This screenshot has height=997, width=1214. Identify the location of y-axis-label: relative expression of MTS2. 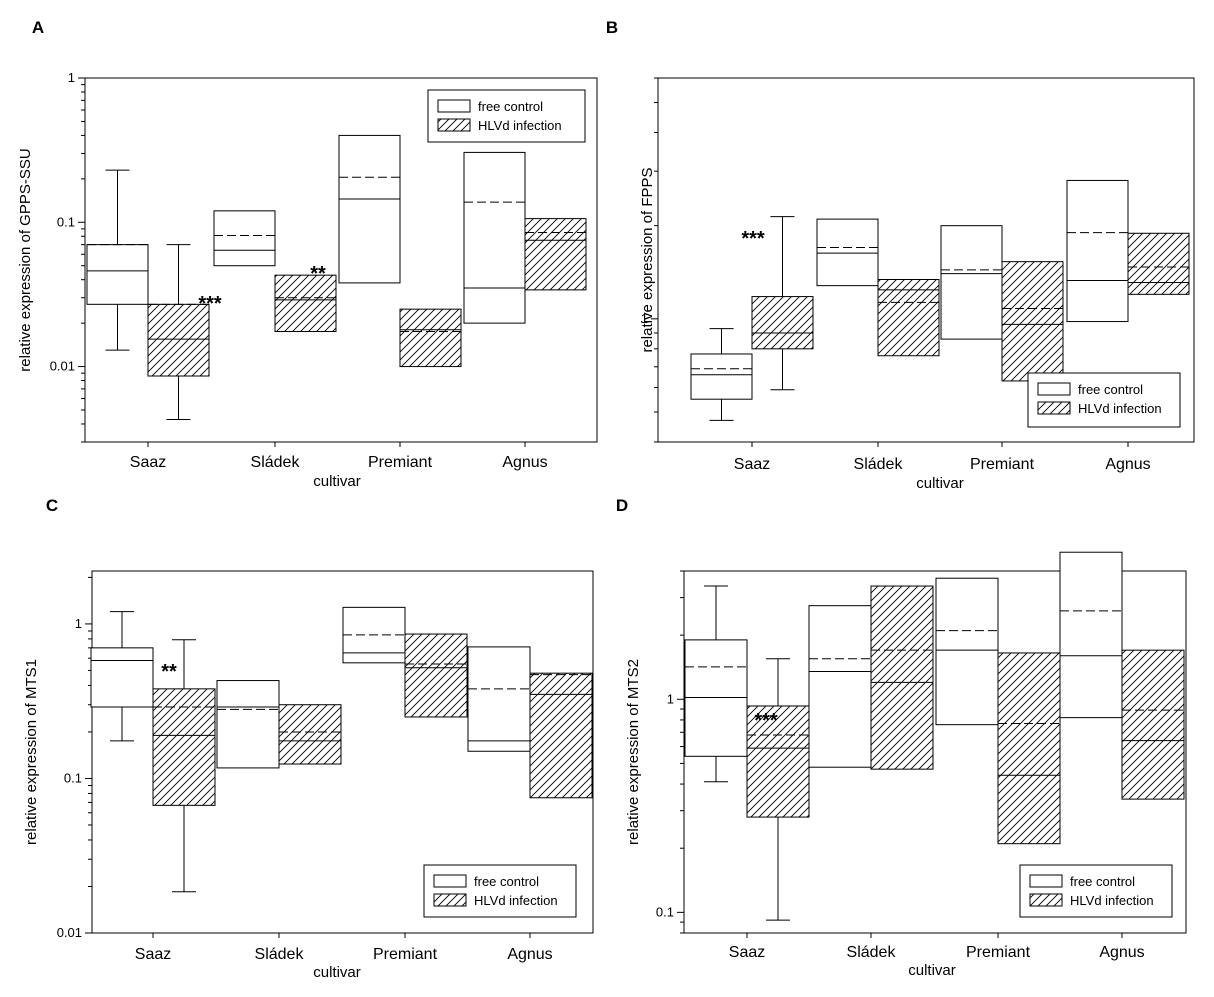
(633, 752).